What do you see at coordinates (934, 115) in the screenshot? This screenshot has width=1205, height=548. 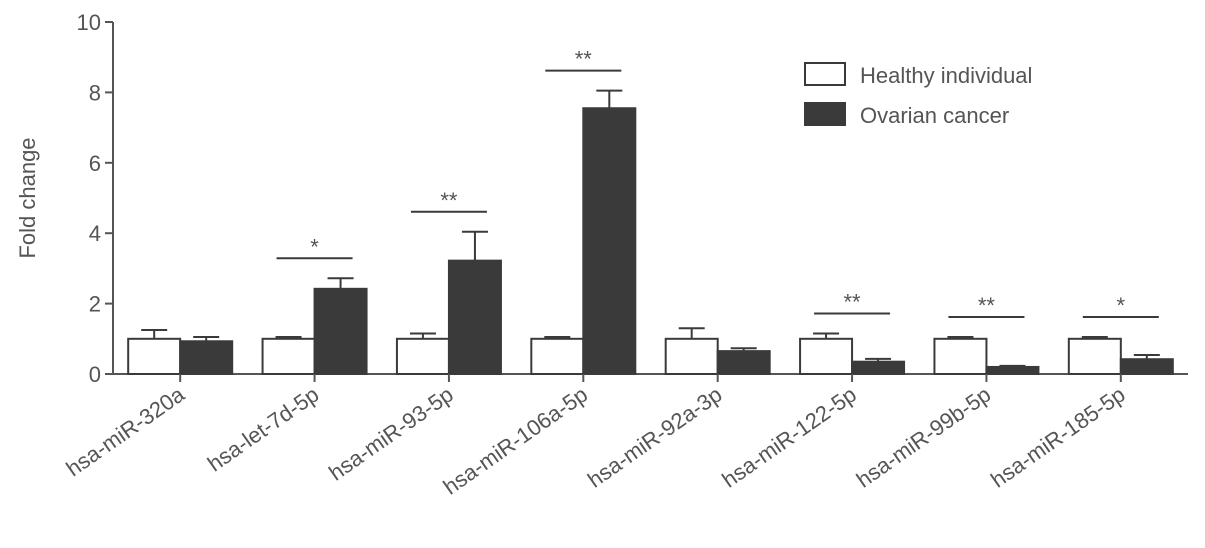 I see `legend-label: Ovarian cancer` at bounding box center [934, 115].